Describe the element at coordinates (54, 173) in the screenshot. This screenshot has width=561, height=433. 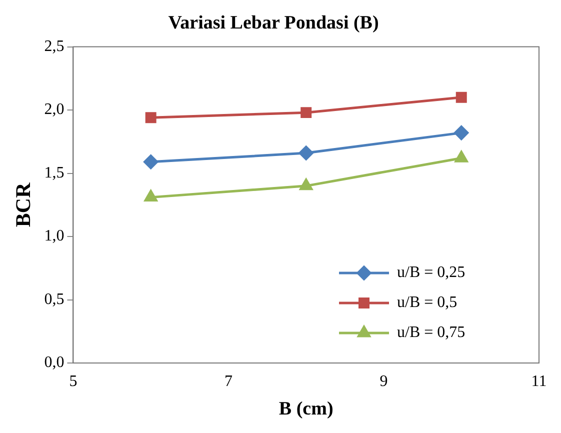
I see `y-tick-label: 1,5` at that location.